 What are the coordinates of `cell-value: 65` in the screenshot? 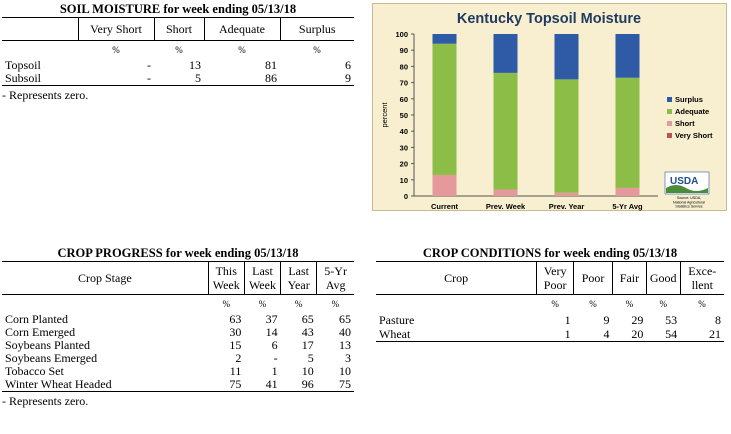 It's located at (345, 319).